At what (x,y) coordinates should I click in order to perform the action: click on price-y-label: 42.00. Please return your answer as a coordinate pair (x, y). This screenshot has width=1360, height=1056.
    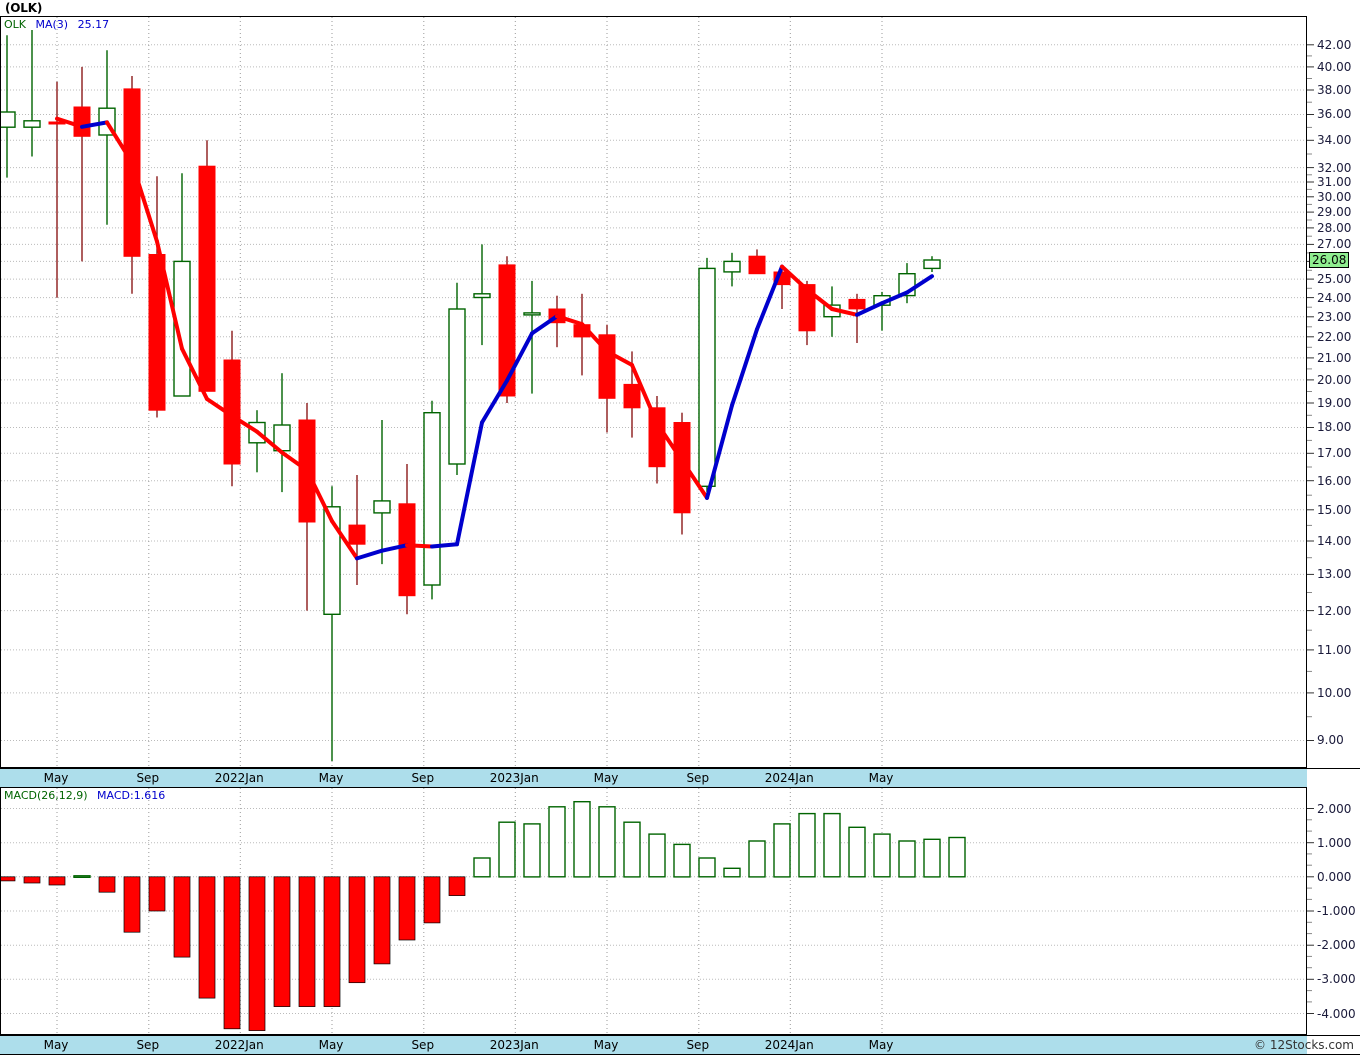
    Looking at the image, I should click on (1334, 44).